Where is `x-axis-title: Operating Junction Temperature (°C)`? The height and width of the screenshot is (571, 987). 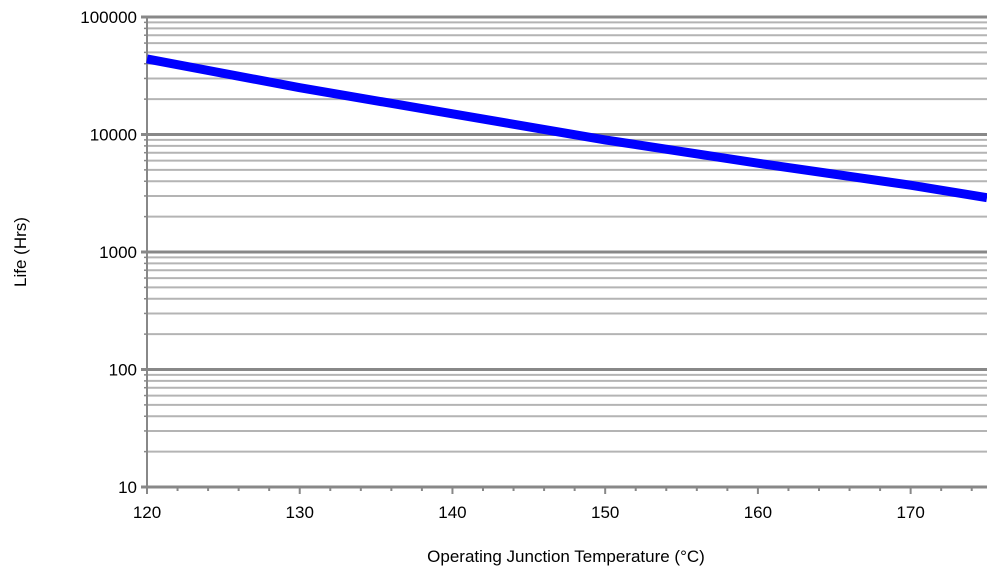
x-axis-title: Operating Junction Temperature (°C) is located at coordinates (566, 556).